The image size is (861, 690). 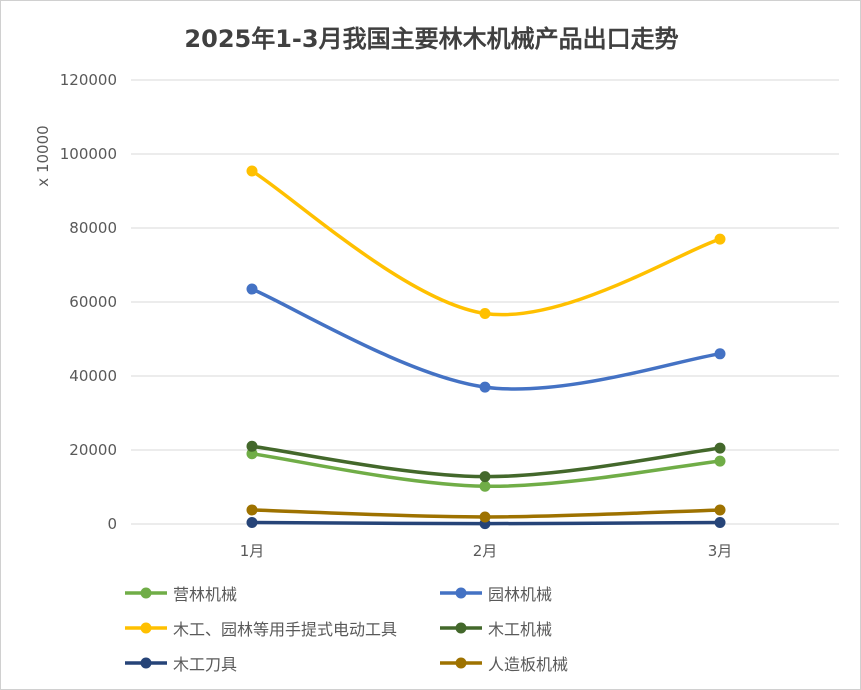 I want to click on legend-item: 人造板机械, so click(x=503, y=663).